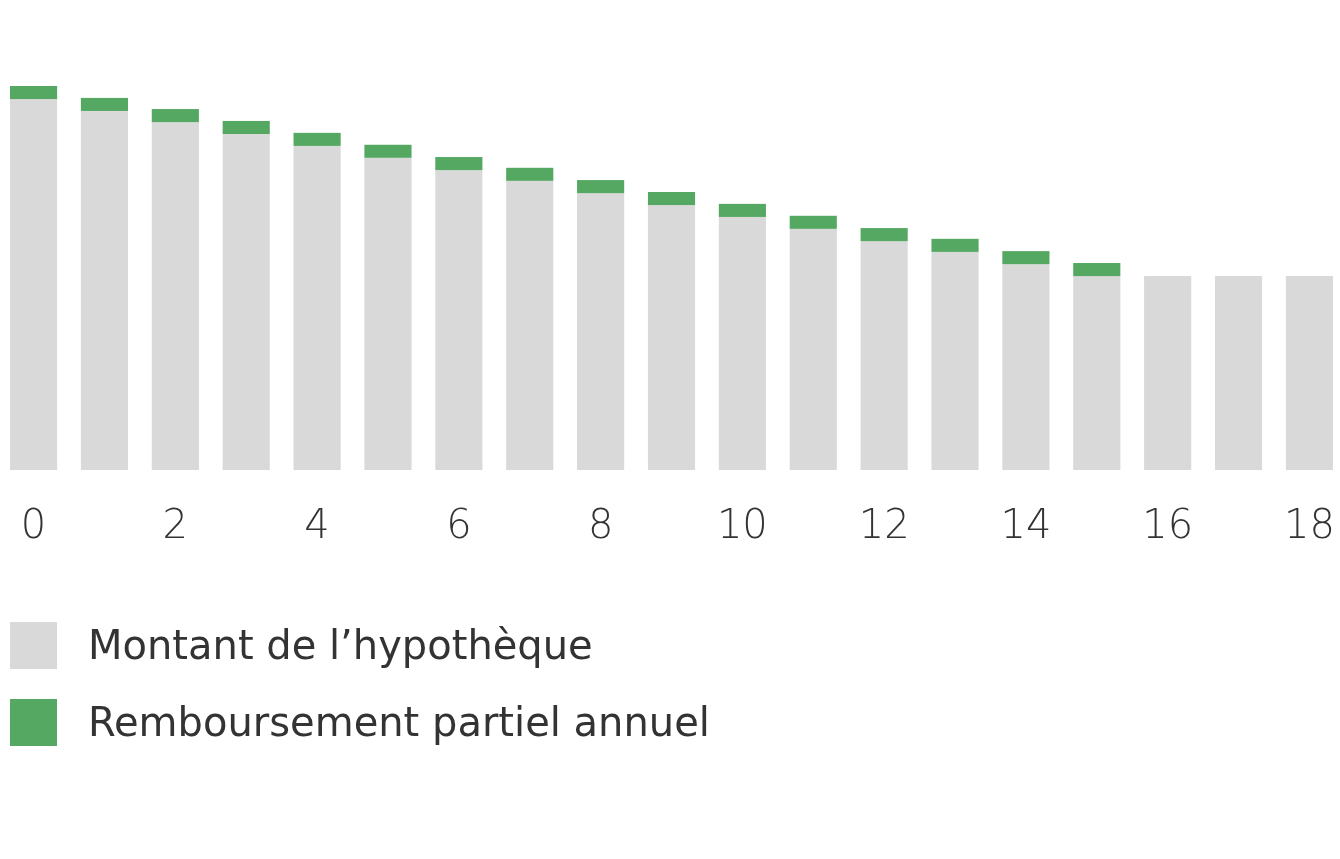  What do you see at coordinates (399, 722) in the screenshot?
I see `legend-label: Remboursement partiel annuel` at bounding box center [399, 722].